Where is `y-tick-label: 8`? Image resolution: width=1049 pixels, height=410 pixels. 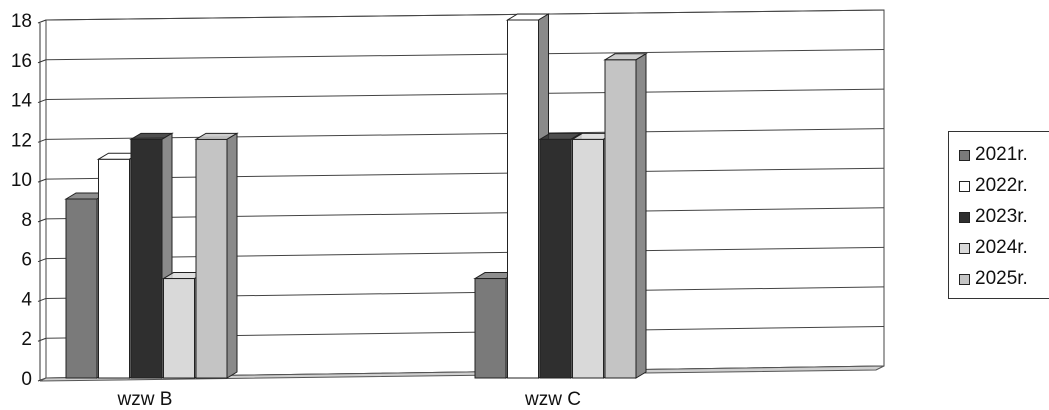
y-tick-label: 8 is located at coordinates (26, 220).